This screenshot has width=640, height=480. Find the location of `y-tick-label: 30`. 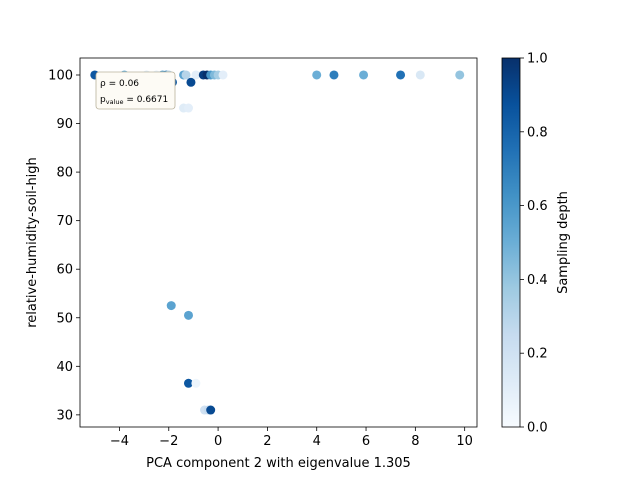

y-tick-label: 30 is located at coordinates (64, 415).